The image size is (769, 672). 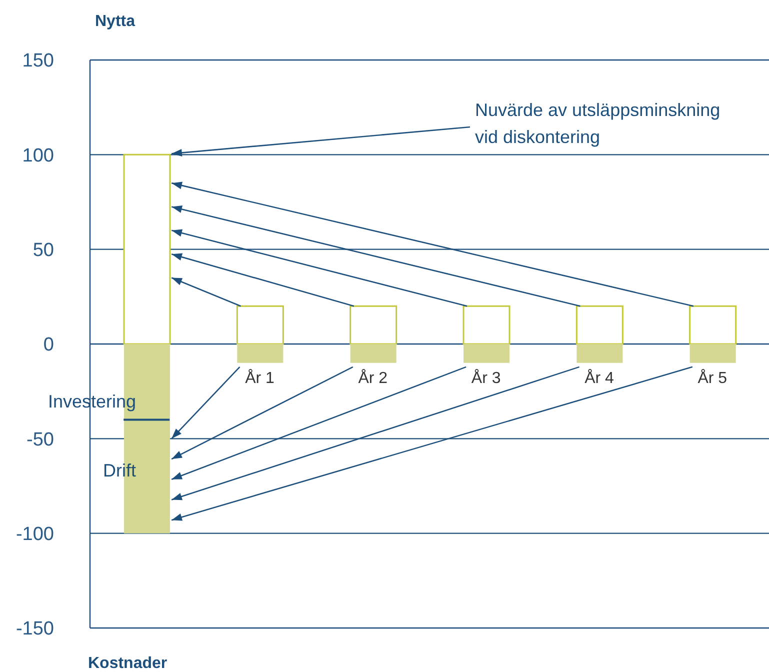 I want to click on y-tick-label: 150, so click(x=38, y=61).